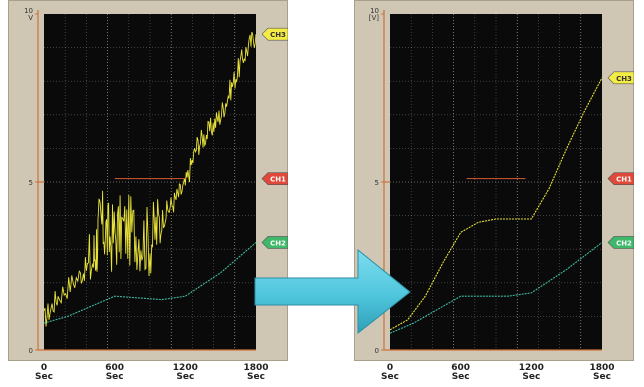 The image size is (644, 387). I want to click on y-tick-label: 10 [V], so click(374, 14).